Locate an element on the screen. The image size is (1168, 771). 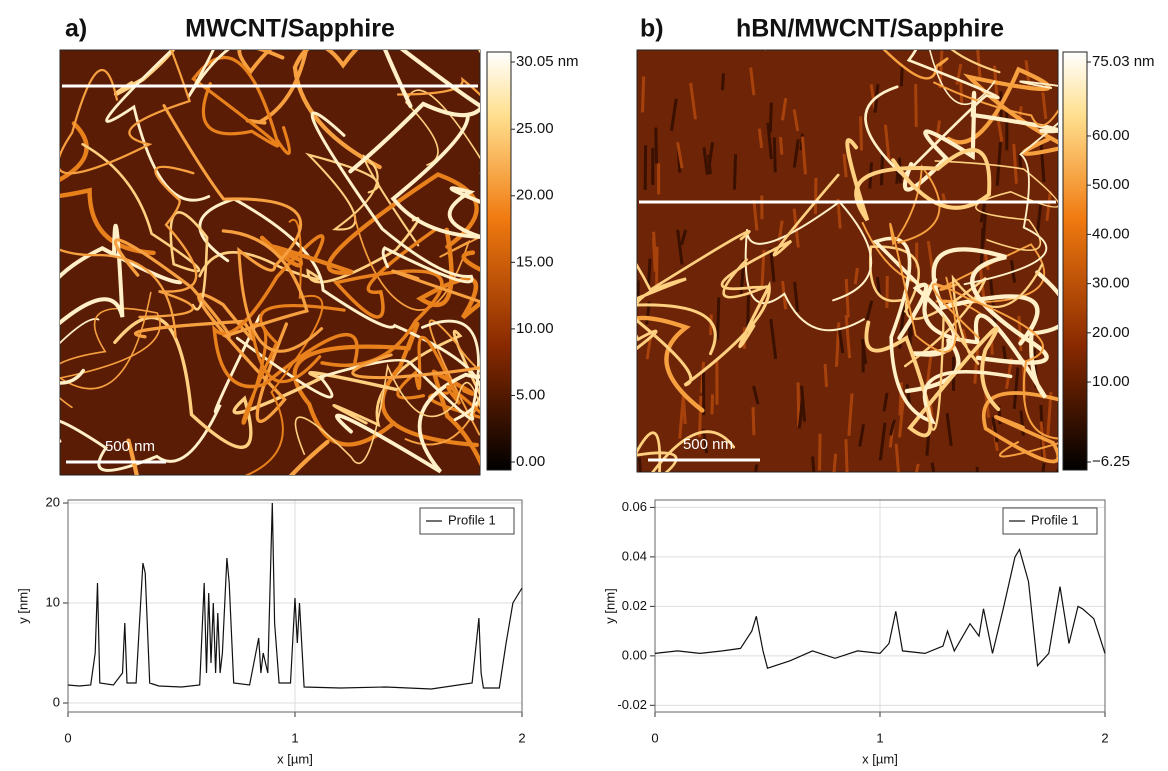
y-tick-label: 0.04 is located at coordinates (634, 555).